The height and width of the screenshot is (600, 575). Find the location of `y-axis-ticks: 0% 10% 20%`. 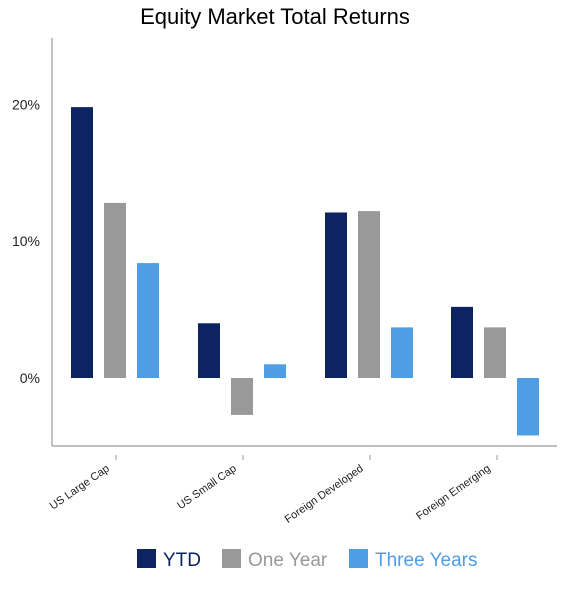

y-axis-ticks: 0% 10% 20% is located at coordinates (26, 241).